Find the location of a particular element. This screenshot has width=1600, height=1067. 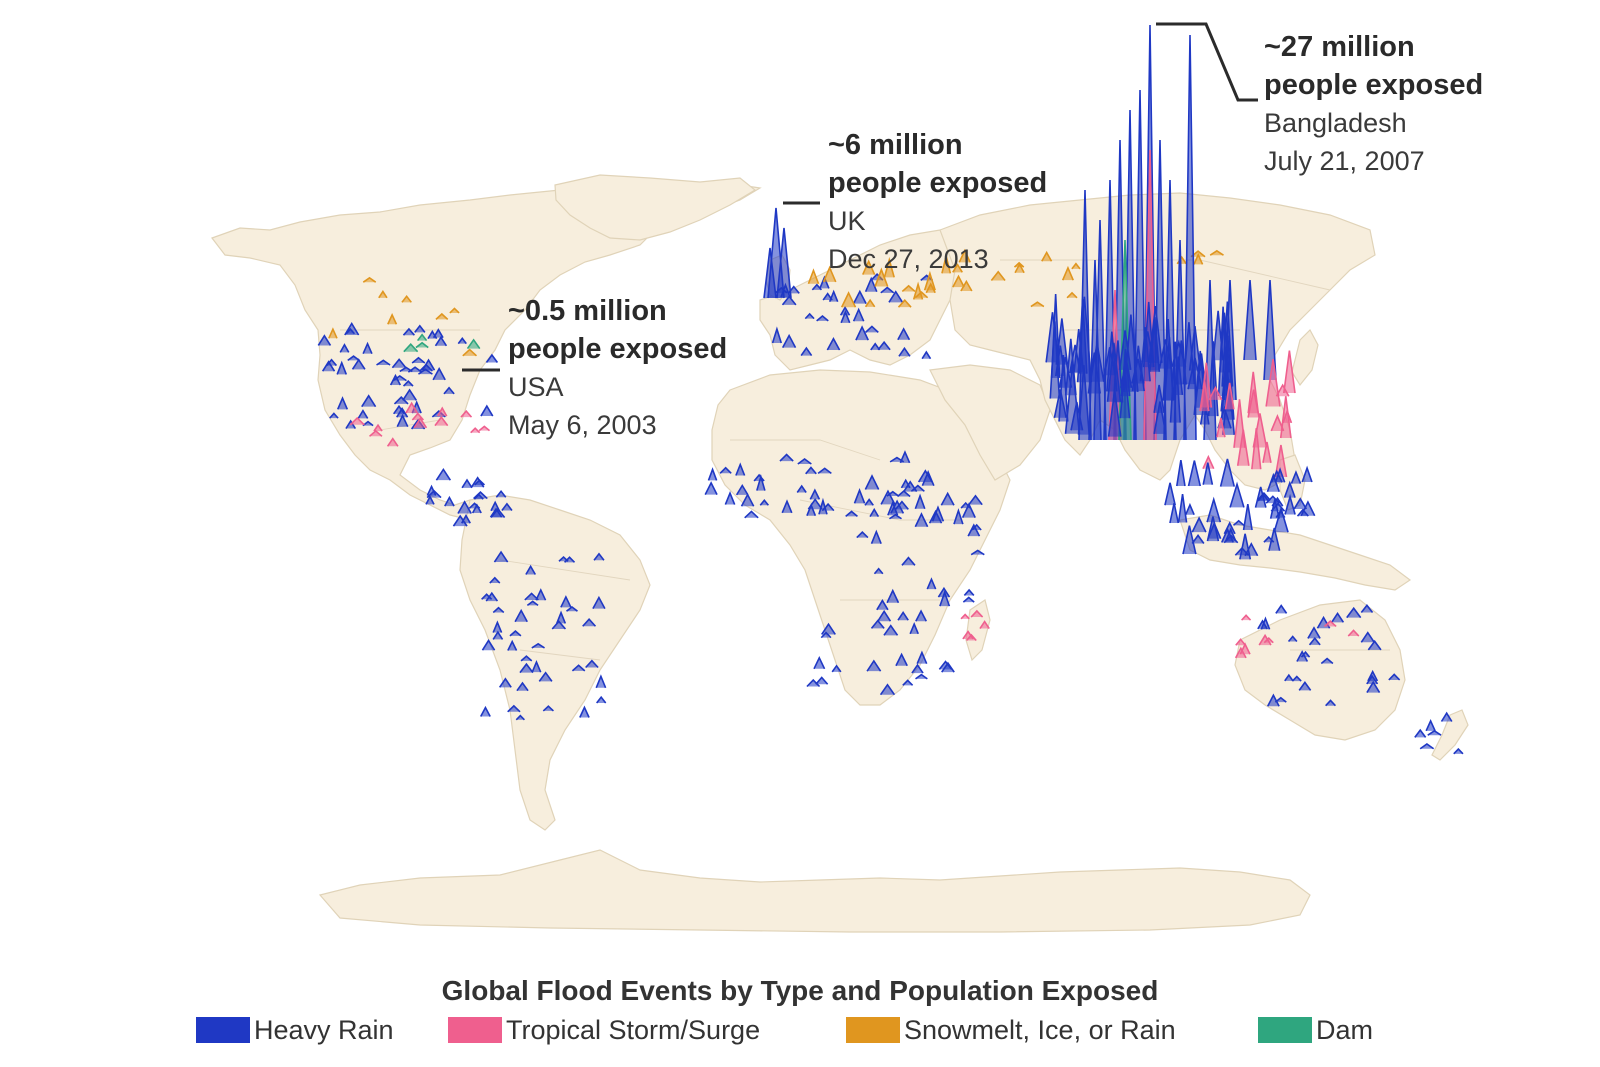

land-antarctica is located at coordinates (814, 891).